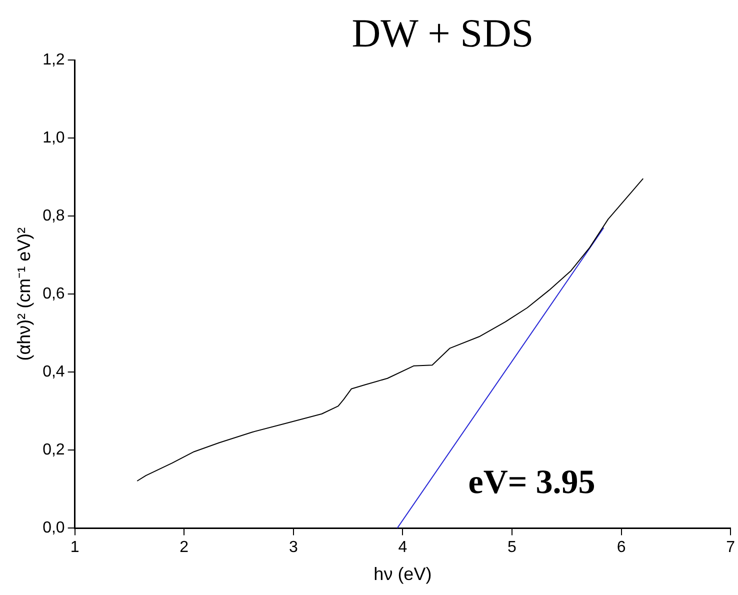 This screenshot has height=595, width=738. Describe the element at coordinates (621, 547) in the screenshot. I see `x-tick-label: 6` at that location.